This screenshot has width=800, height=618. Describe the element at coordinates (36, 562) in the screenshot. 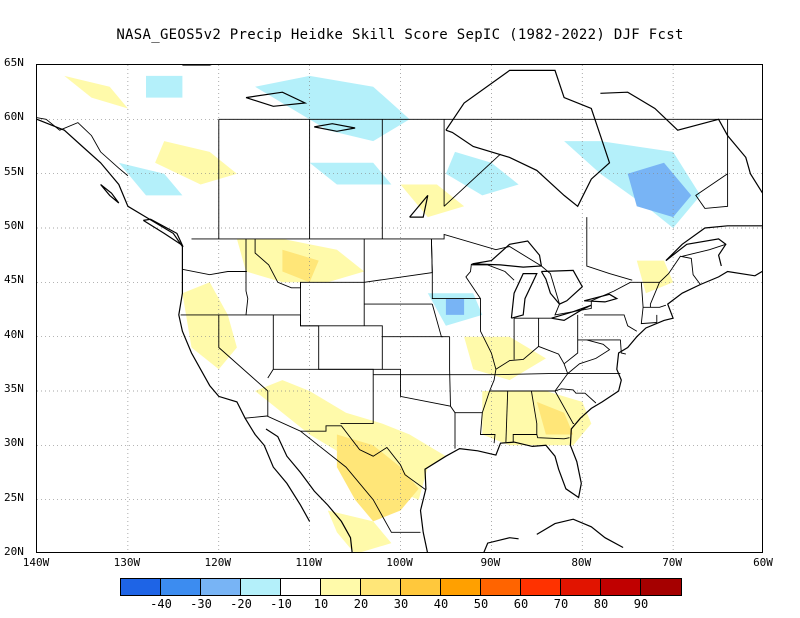

I see `longitude-label: 140W` at that location.